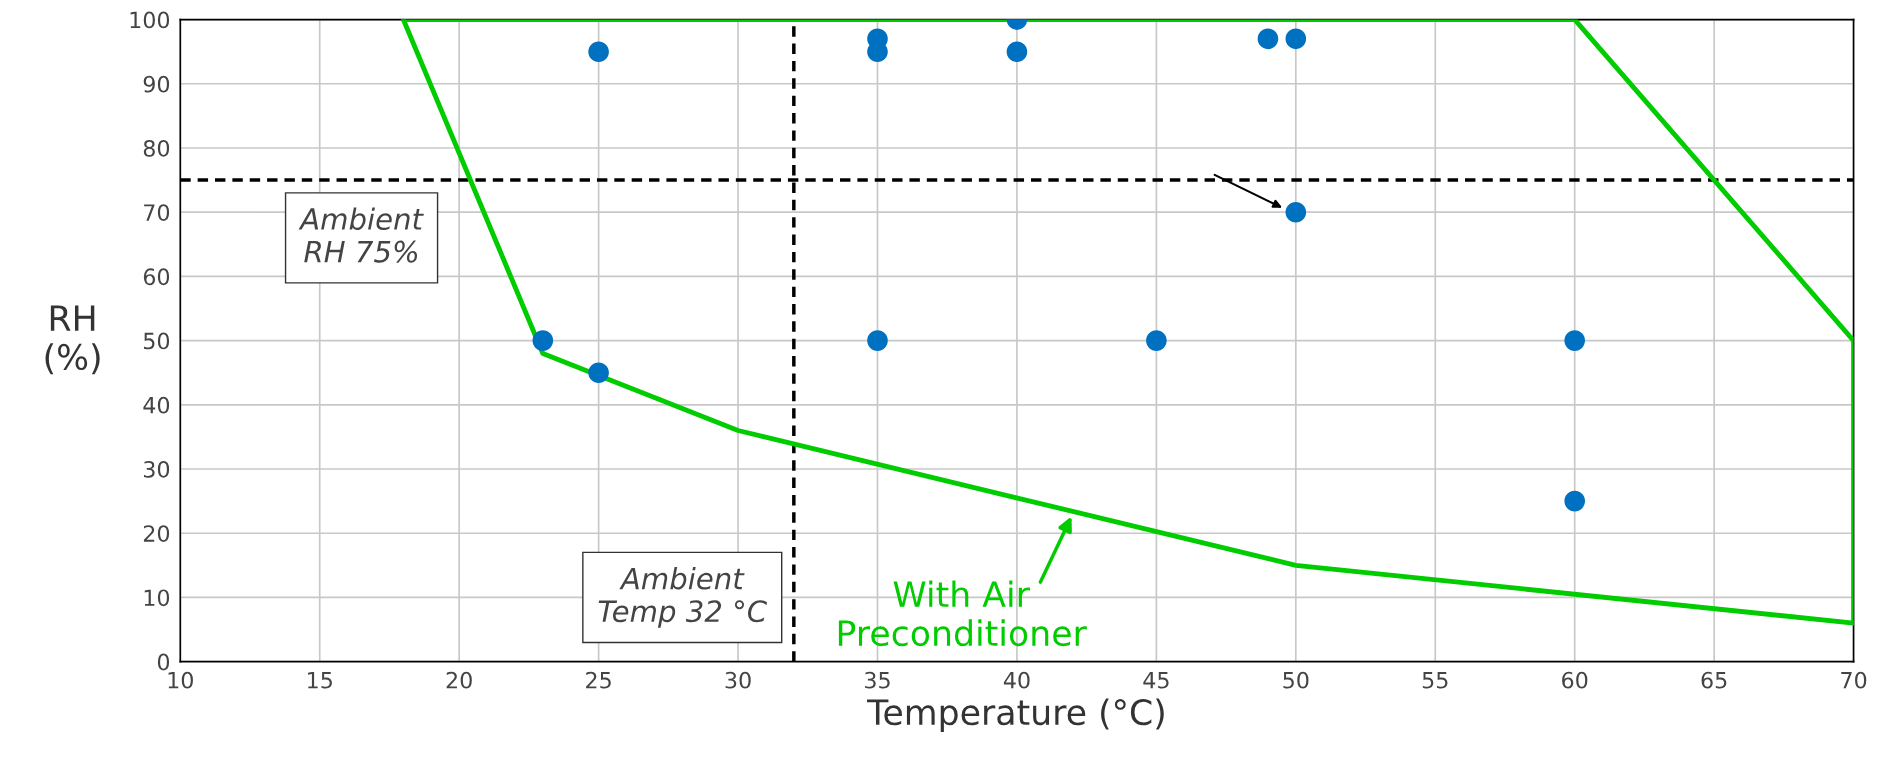 The width and height of the screenshot is (1878, 783). What do you see at coordinates (1435, 680) in the screenshot?
I see `x-tick-label: 55` at bounding box center [1435, 680].